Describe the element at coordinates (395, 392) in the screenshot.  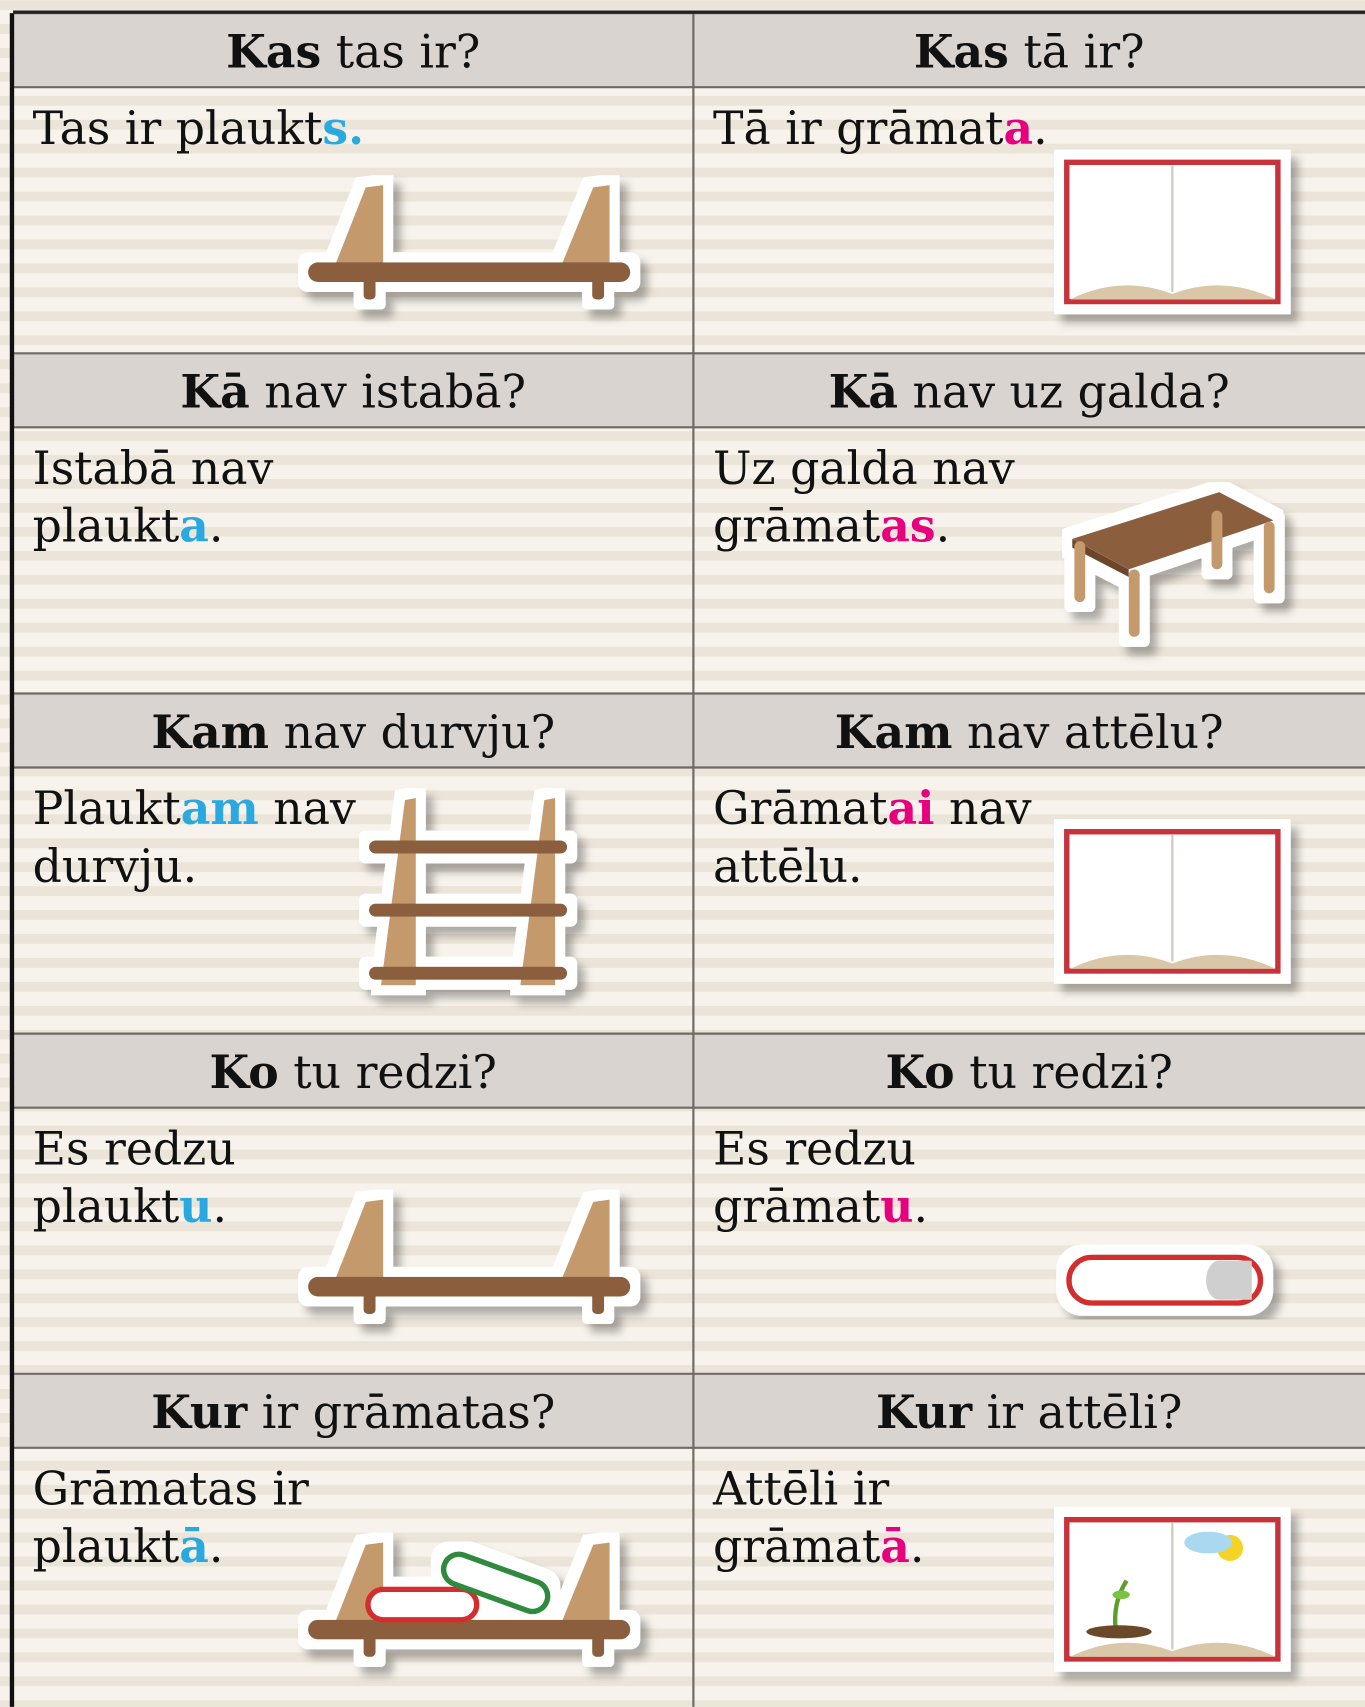
I see `question-rest: nav istabā?` at that location.